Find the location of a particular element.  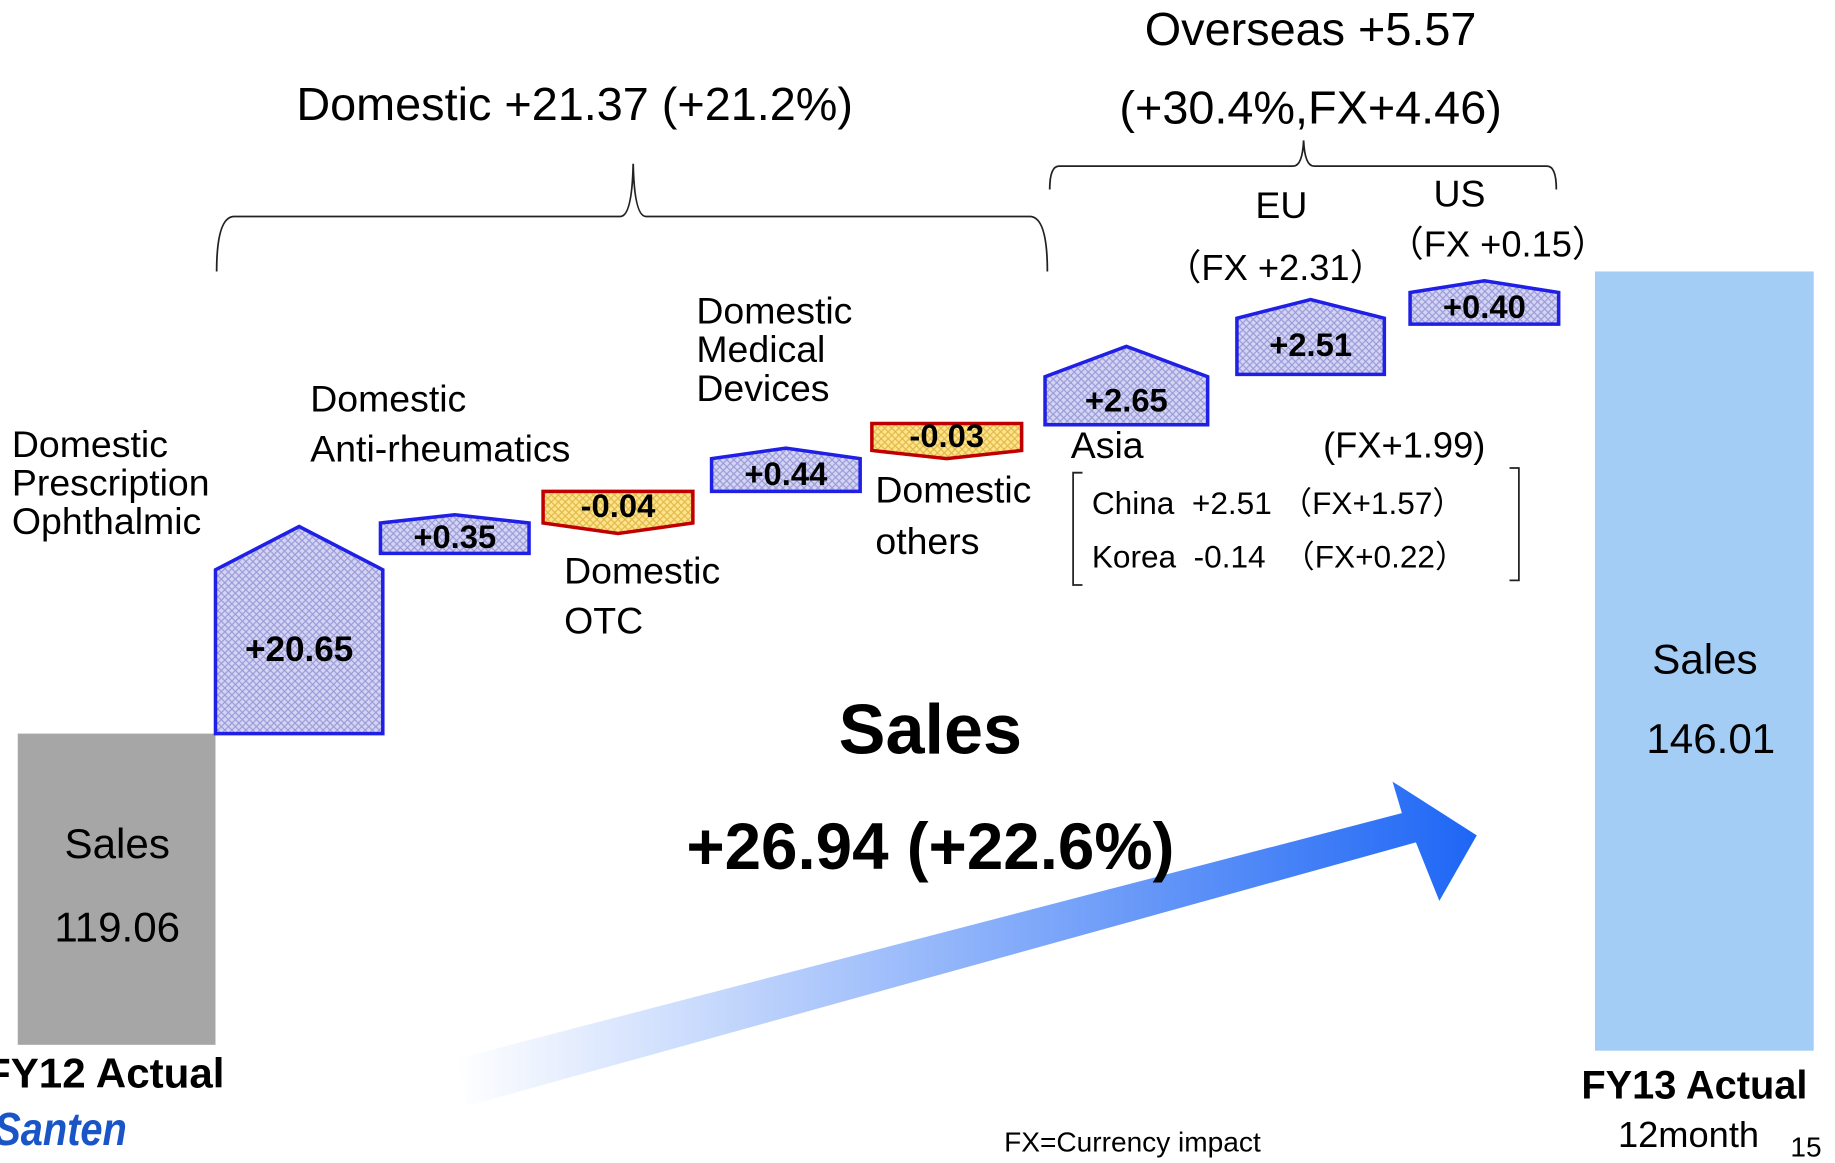

domestic-brace is located at coordinates (632, 217).